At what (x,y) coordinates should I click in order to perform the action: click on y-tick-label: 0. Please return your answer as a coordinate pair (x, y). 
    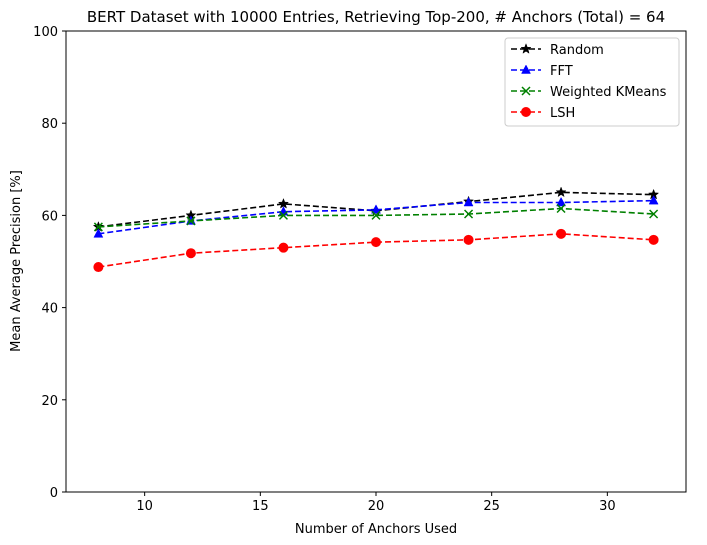
    Looking at the image, I should click on (54, 493).